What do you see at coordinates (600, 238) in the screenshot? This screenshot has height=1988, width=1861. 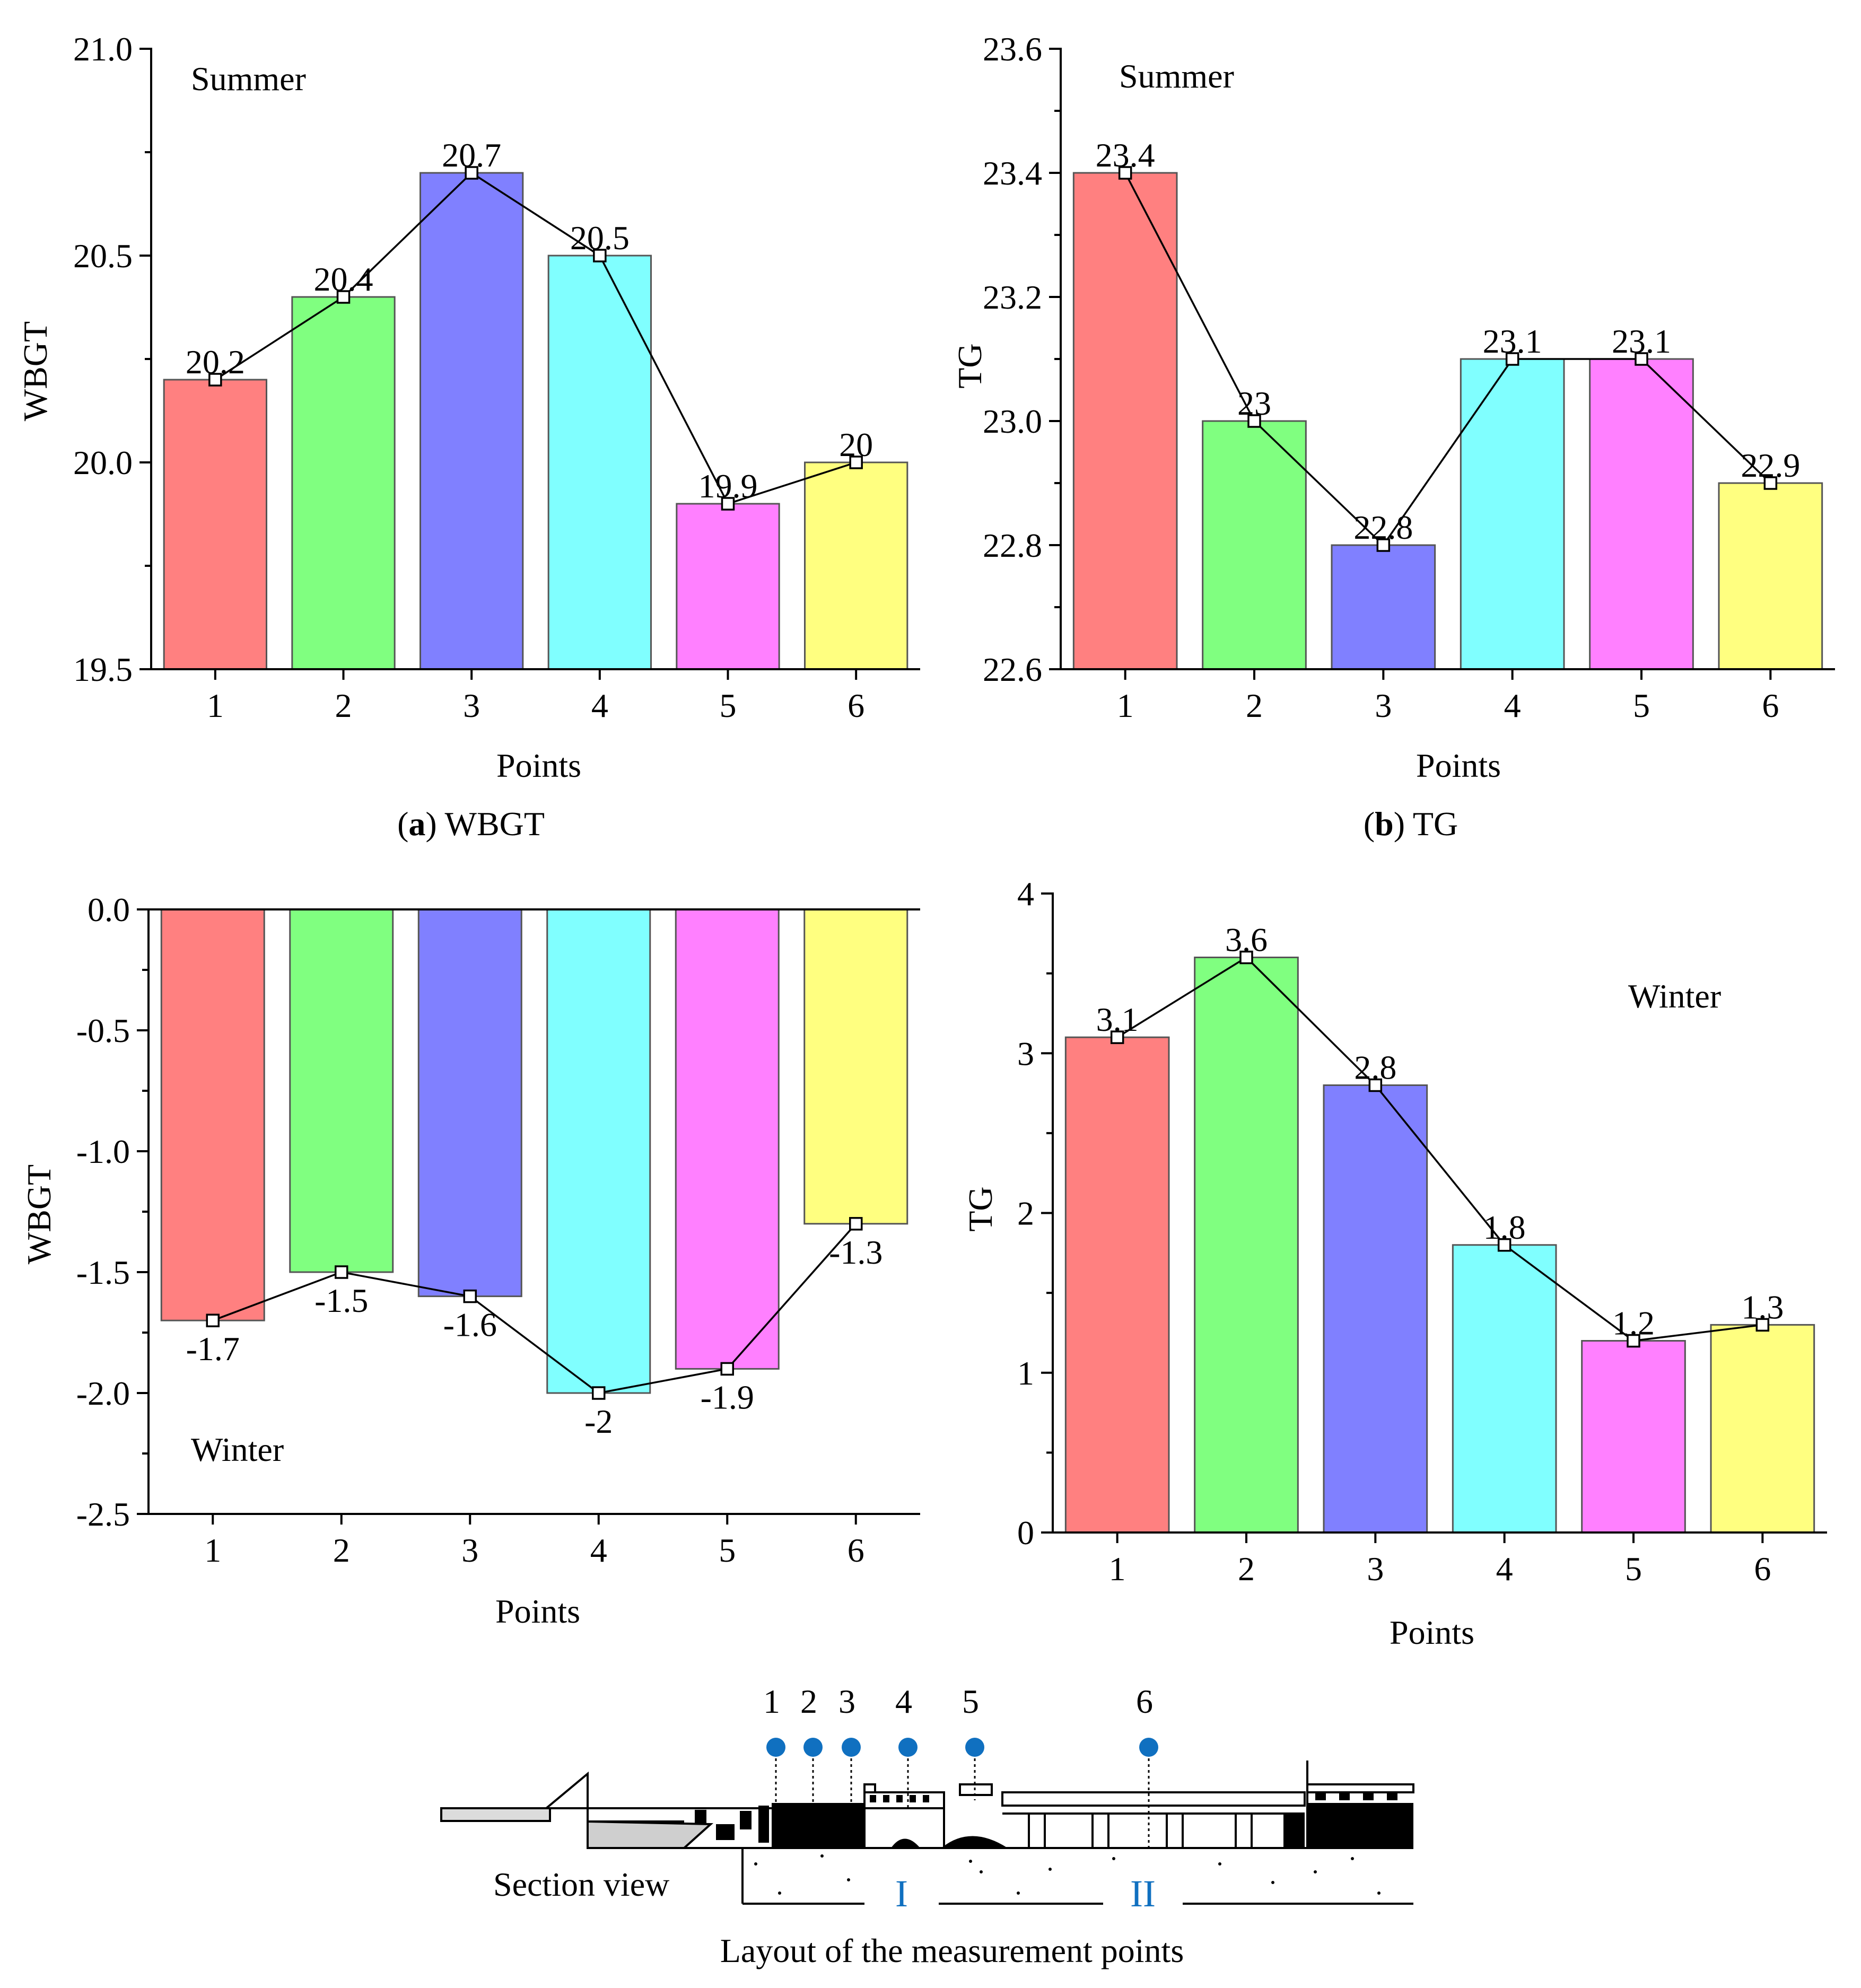 I see `chart-a-value-label-4: 20.5` at bounding box center [600, 238].